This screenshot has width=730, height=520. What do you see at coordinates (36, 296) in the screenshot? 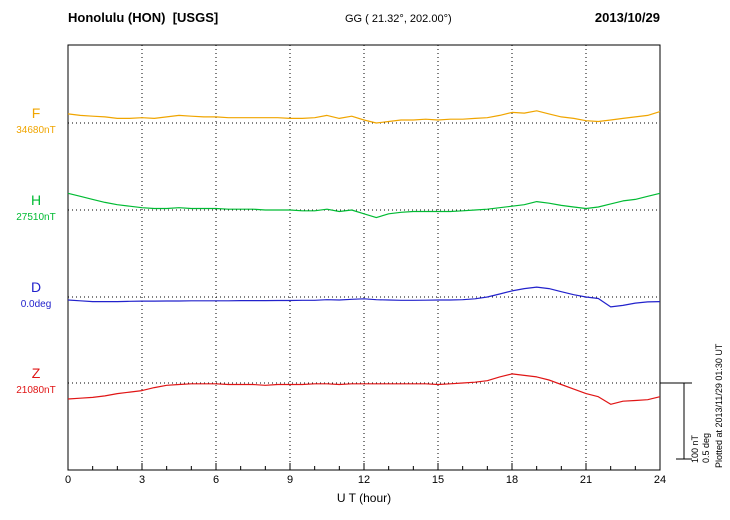
I see `series-label-D: D 0.0deg` at bounding box center [36, 296].